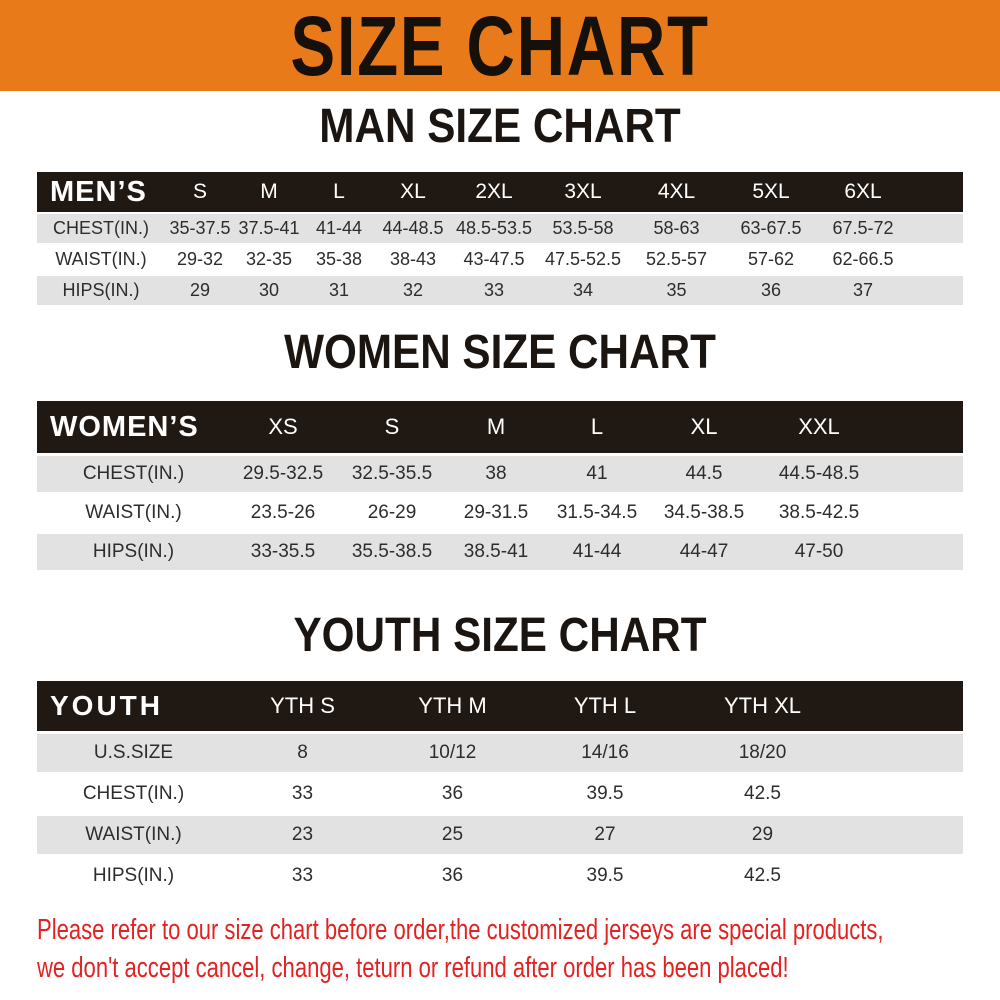  I want to click on table-cell: 23, so click(302, 834).